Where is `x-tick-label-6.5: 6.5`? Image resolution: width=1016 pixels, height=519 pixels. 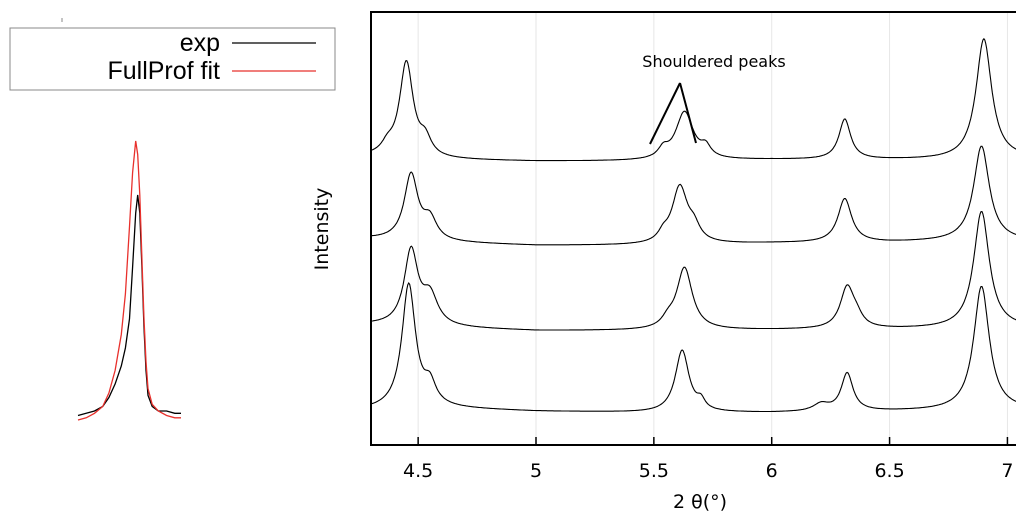
x-tick-label-6.5: 6.5 is located at coordinates (889, 471).